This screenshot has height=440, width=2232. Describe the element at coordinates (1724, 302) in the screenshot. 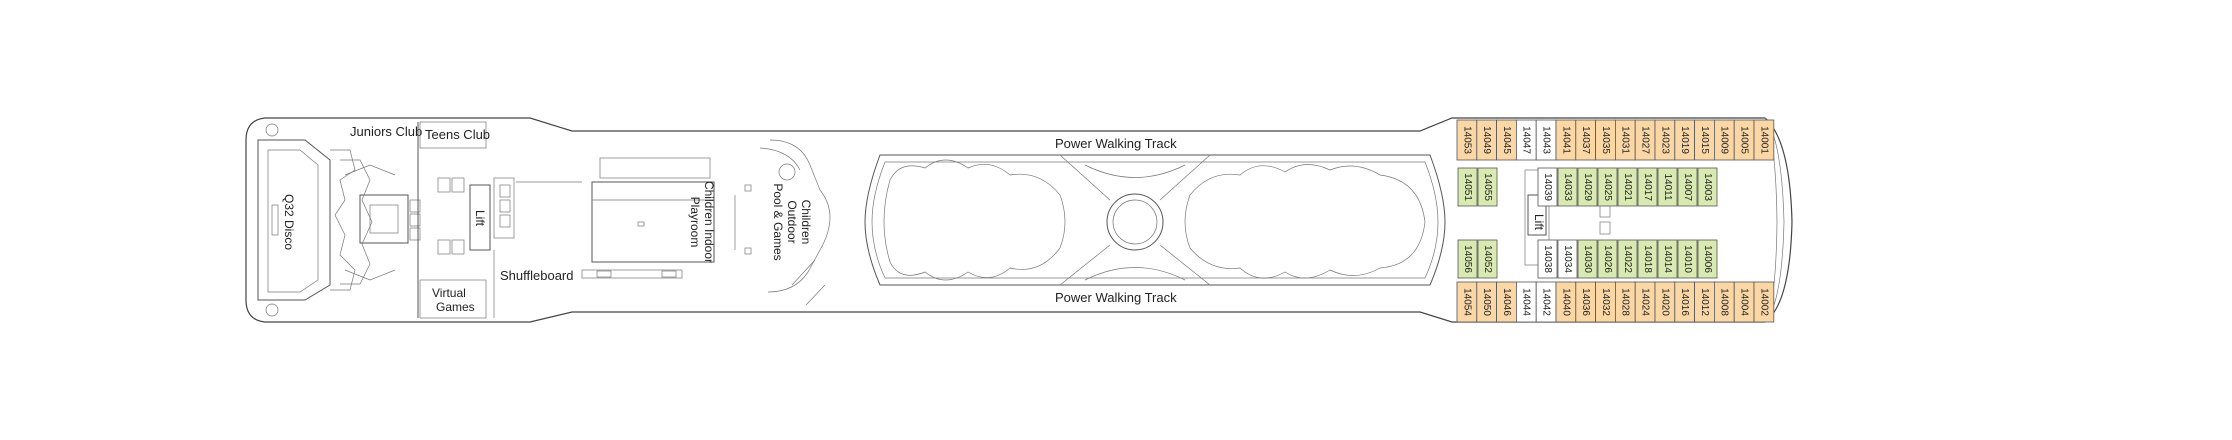

I see `cabin-number: 14008` at that location.